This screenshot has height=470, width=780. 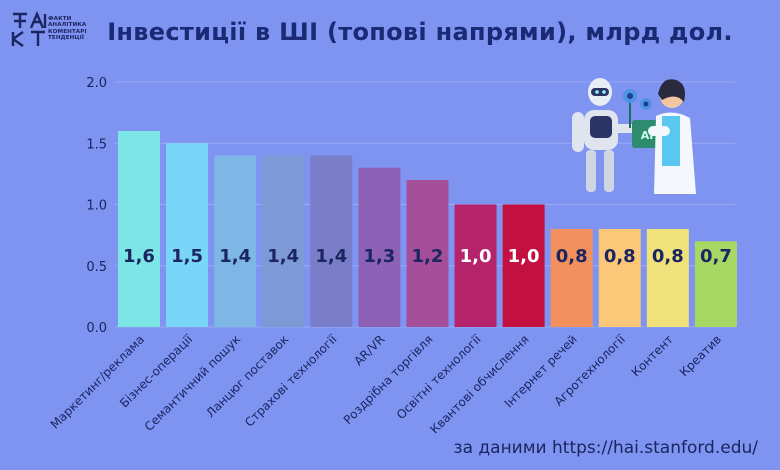 What do you see at coordinates (672, 136) in the screenshot?
I see `scientist-icon` at bounding box center [672, 136].